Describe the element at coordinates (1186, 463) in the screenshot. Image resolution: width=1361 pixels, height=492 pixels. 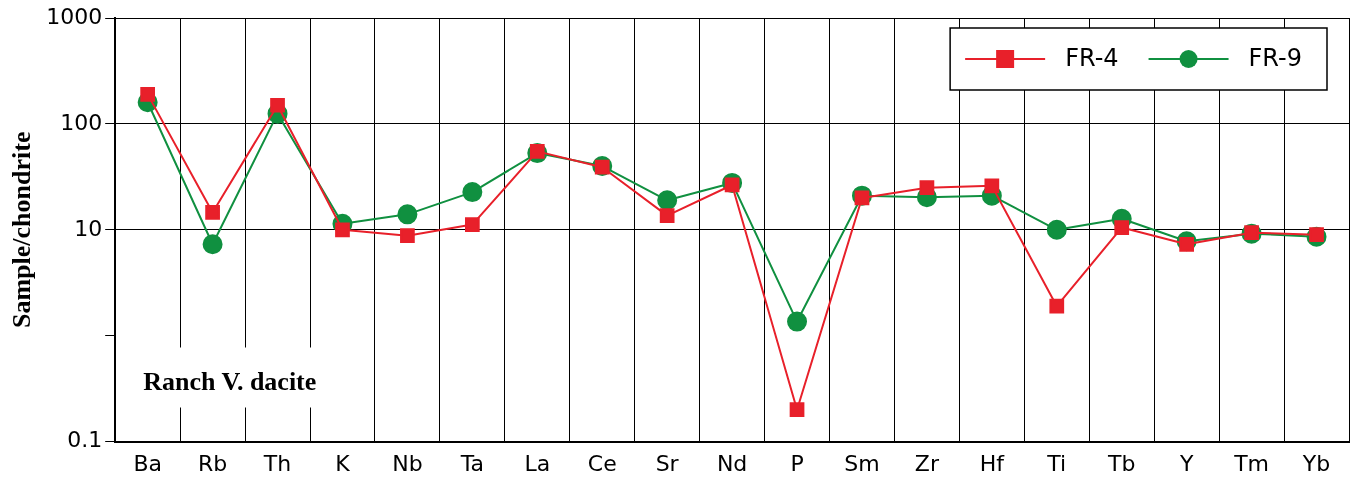
I see `x-tick-label: Y` at that location.